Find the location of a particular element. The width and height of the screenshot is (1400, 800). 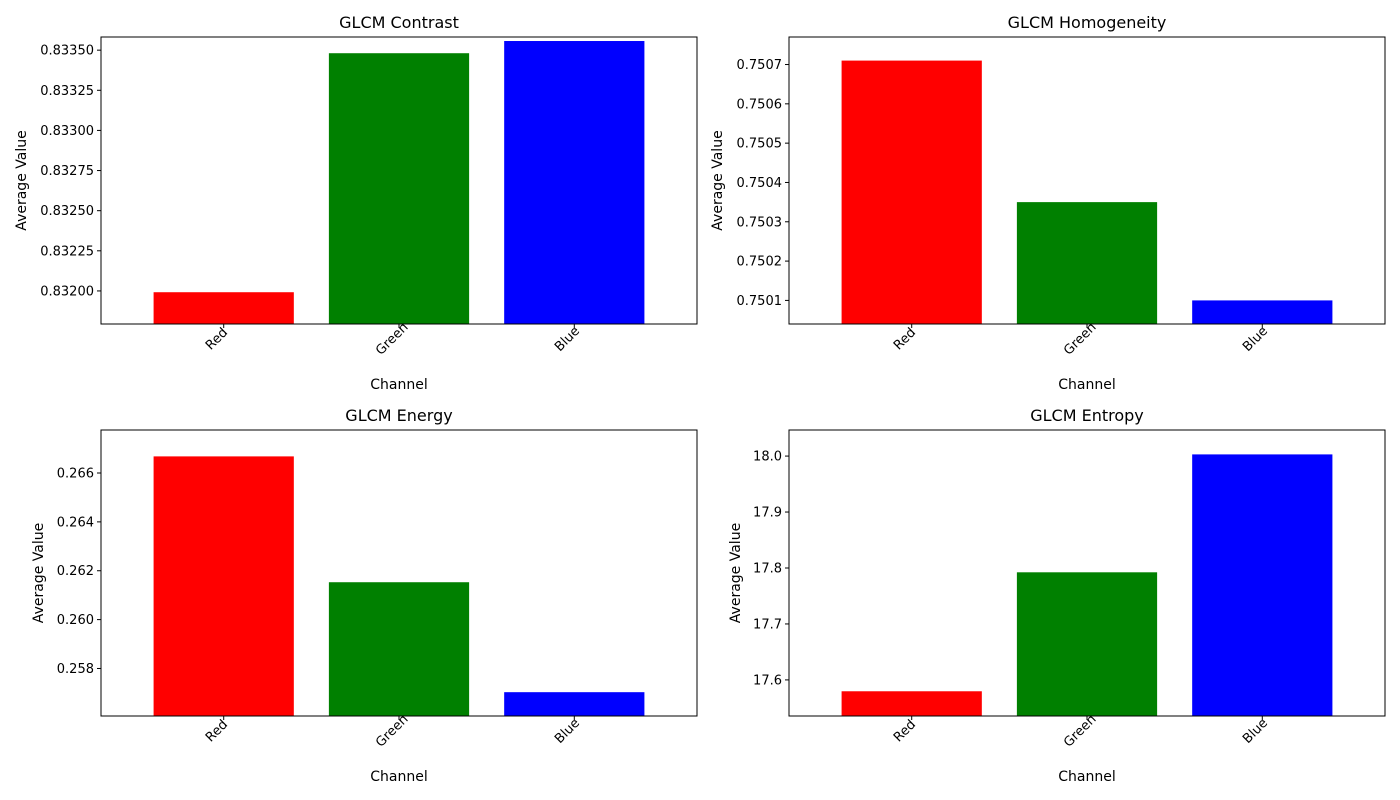

chart-title: GLCM Energy is located at coordinates (398, 415).